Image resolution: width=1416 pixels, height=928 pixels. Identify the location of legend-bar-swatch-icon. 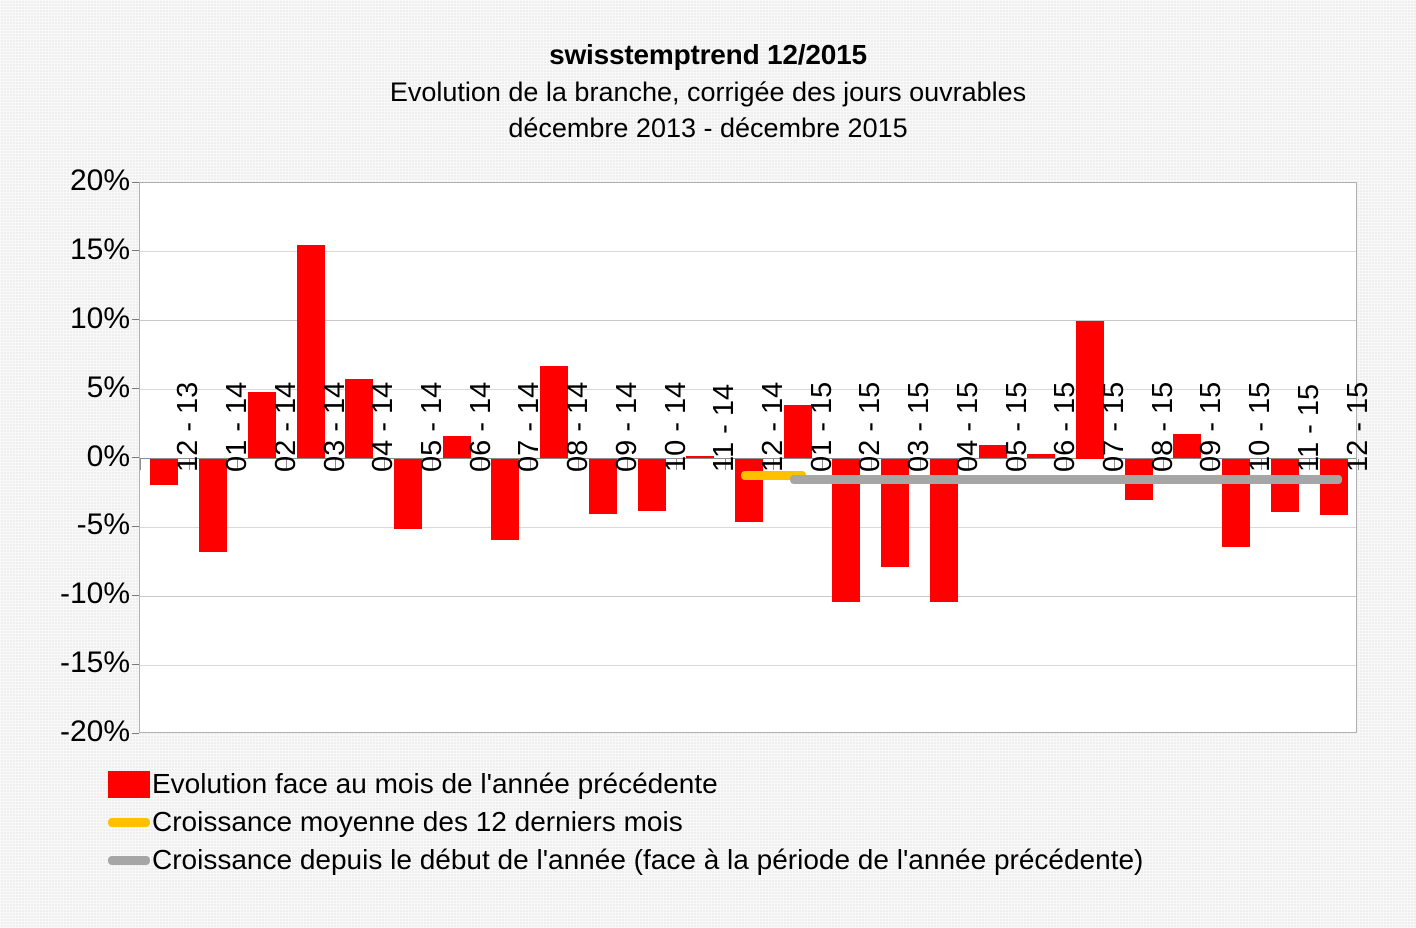
(129, 784).